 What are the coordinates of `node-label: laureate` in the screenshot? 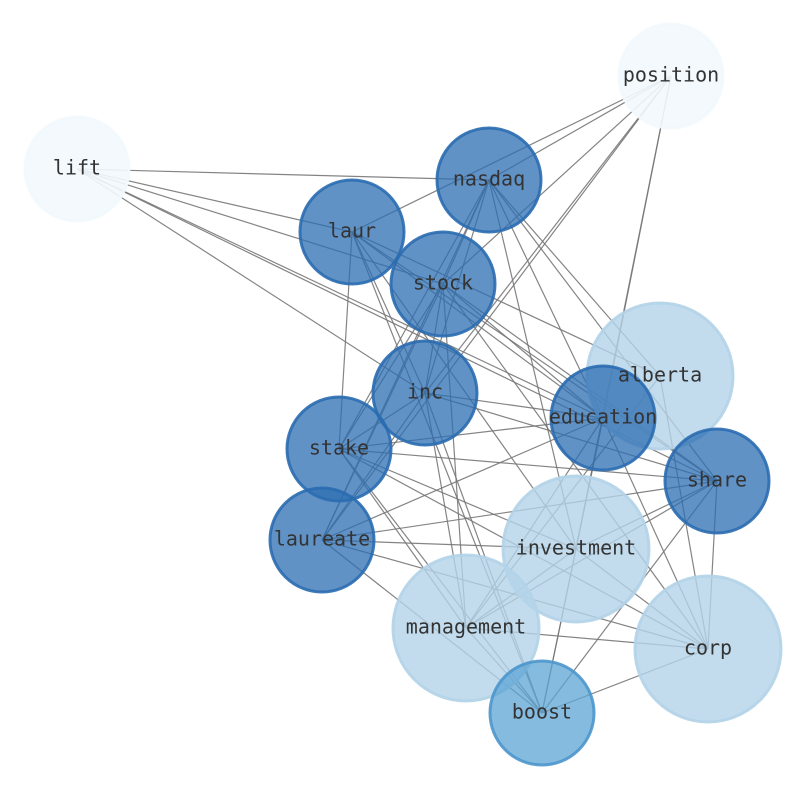 It's located at (322, 539).